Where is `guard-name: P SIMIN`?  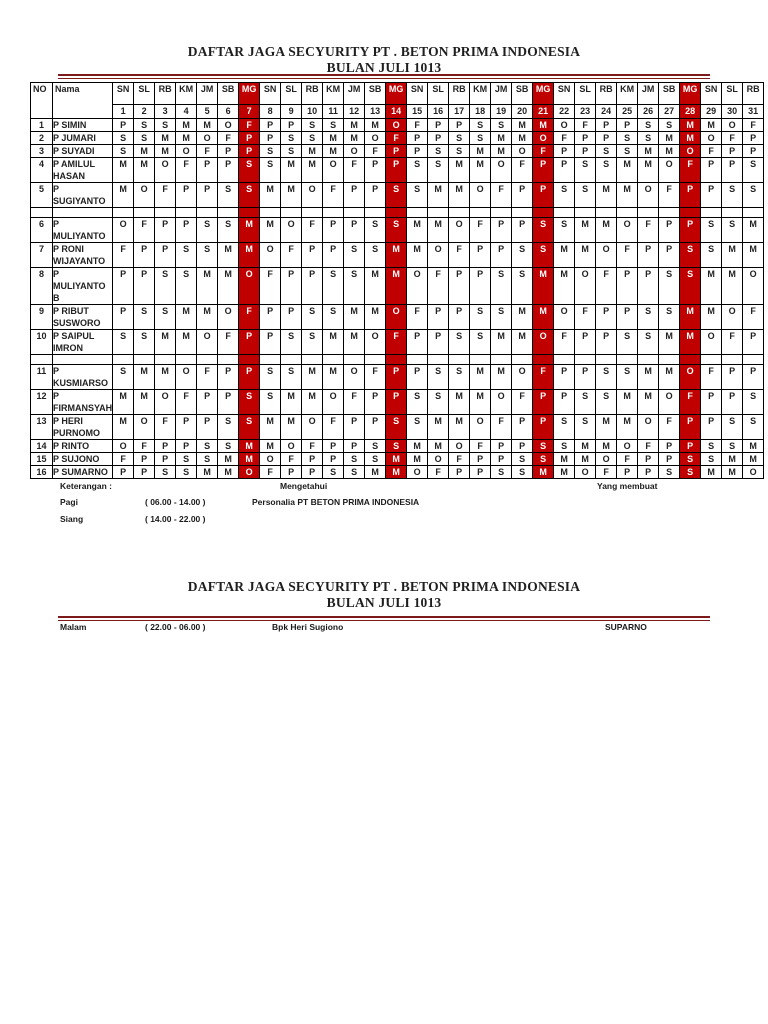
guard-name: P SIMIN is located at coordinates (82, 125).